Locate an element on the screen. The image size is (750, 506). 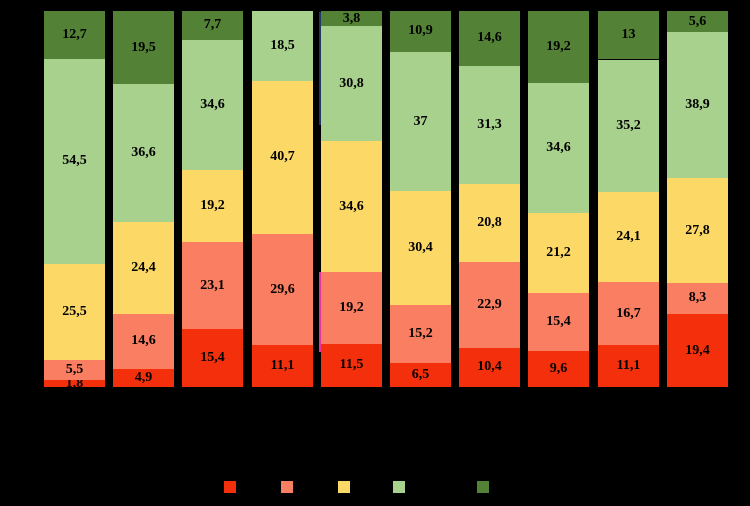
bar-9-segment-yellow: 24,1 is located at coordinates (628, 237).